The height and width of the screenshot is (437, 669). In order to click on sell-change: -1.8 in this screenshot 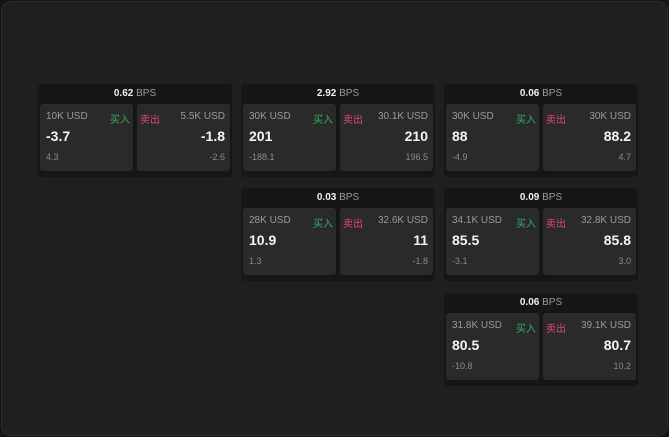, I will do `click(420, 261)`.